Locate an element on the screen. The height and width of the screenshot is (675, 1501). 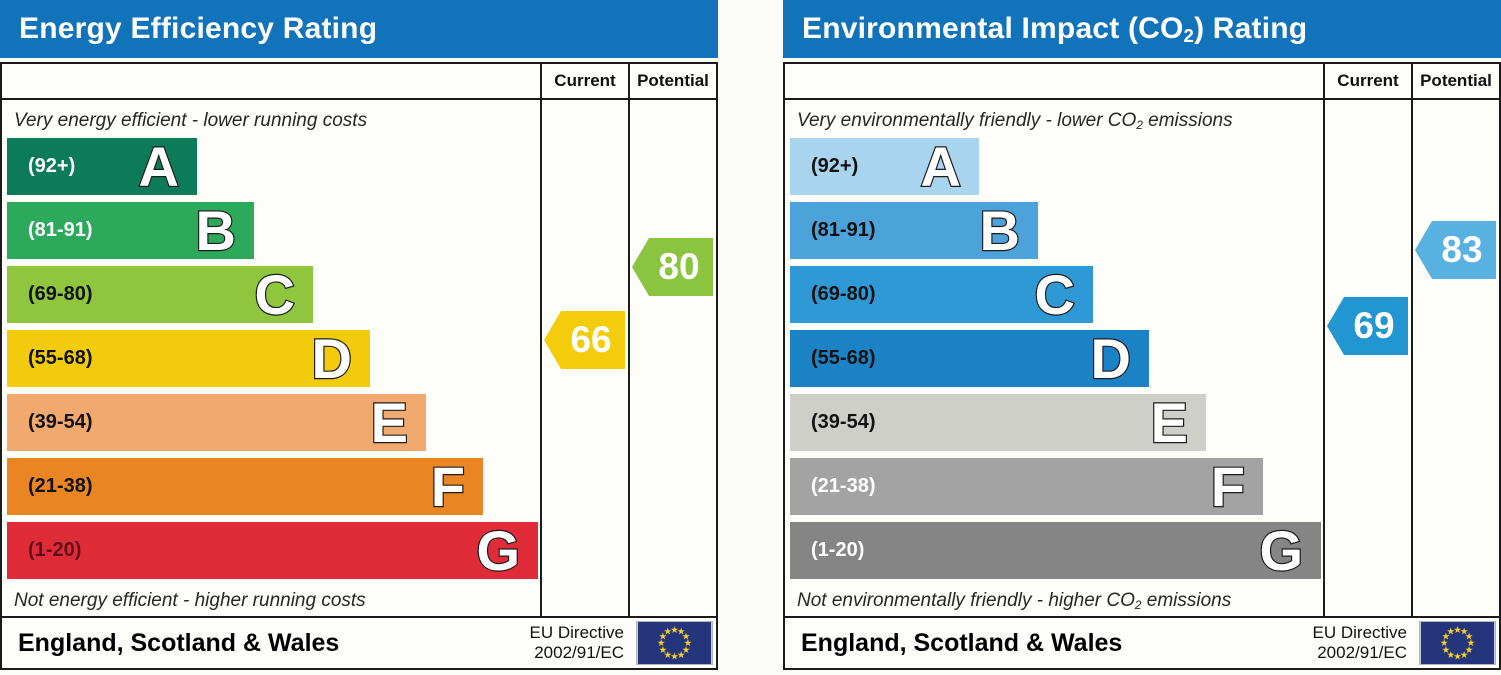
potential-value-column: 80 is located at coordinates (672, 358).